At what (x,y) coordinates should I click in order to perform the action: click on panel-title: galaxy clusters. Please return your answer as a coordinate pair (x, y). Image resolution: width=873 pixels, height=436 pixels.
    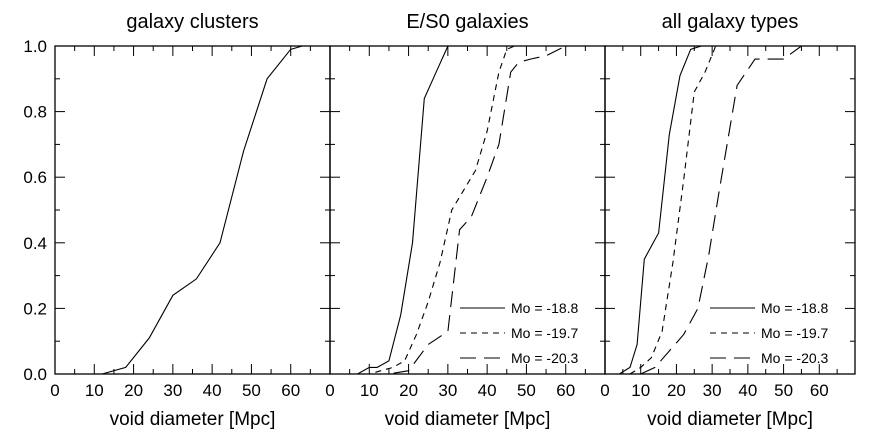
    Looking at the image, I should click on (192, 22).